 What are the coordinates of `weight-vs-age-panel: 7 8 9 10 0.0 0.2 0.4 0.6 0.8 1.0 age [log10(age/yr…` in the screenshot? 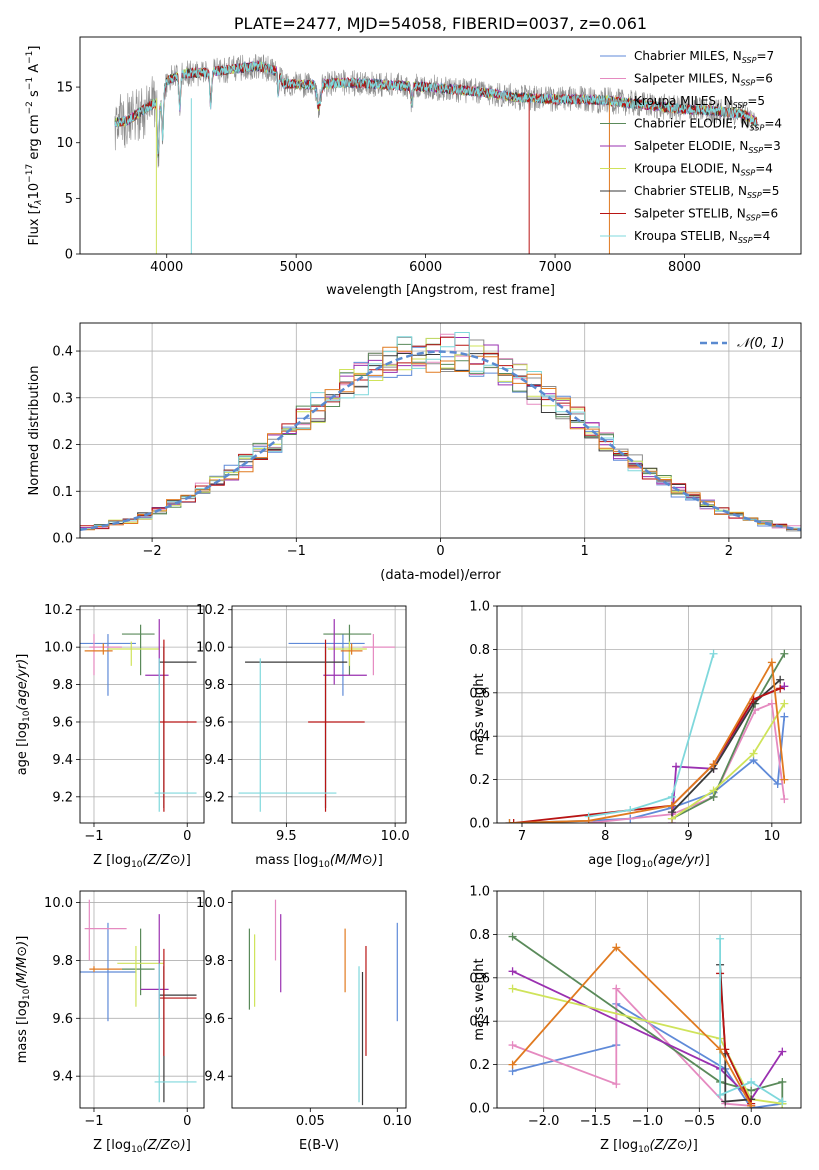 It's located at (635, 735).